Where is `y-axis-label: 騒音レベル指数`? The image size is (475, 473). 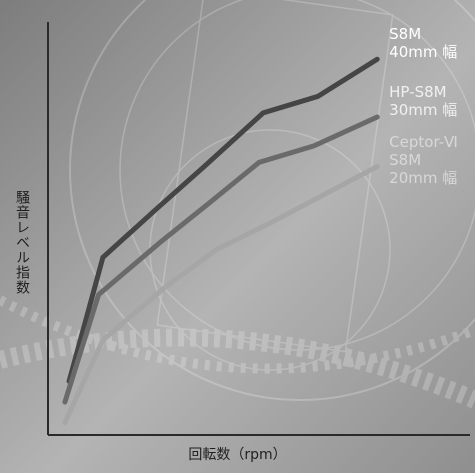
y-axis-label: 騒音レベル指数 is located at coordinates (22, 242).